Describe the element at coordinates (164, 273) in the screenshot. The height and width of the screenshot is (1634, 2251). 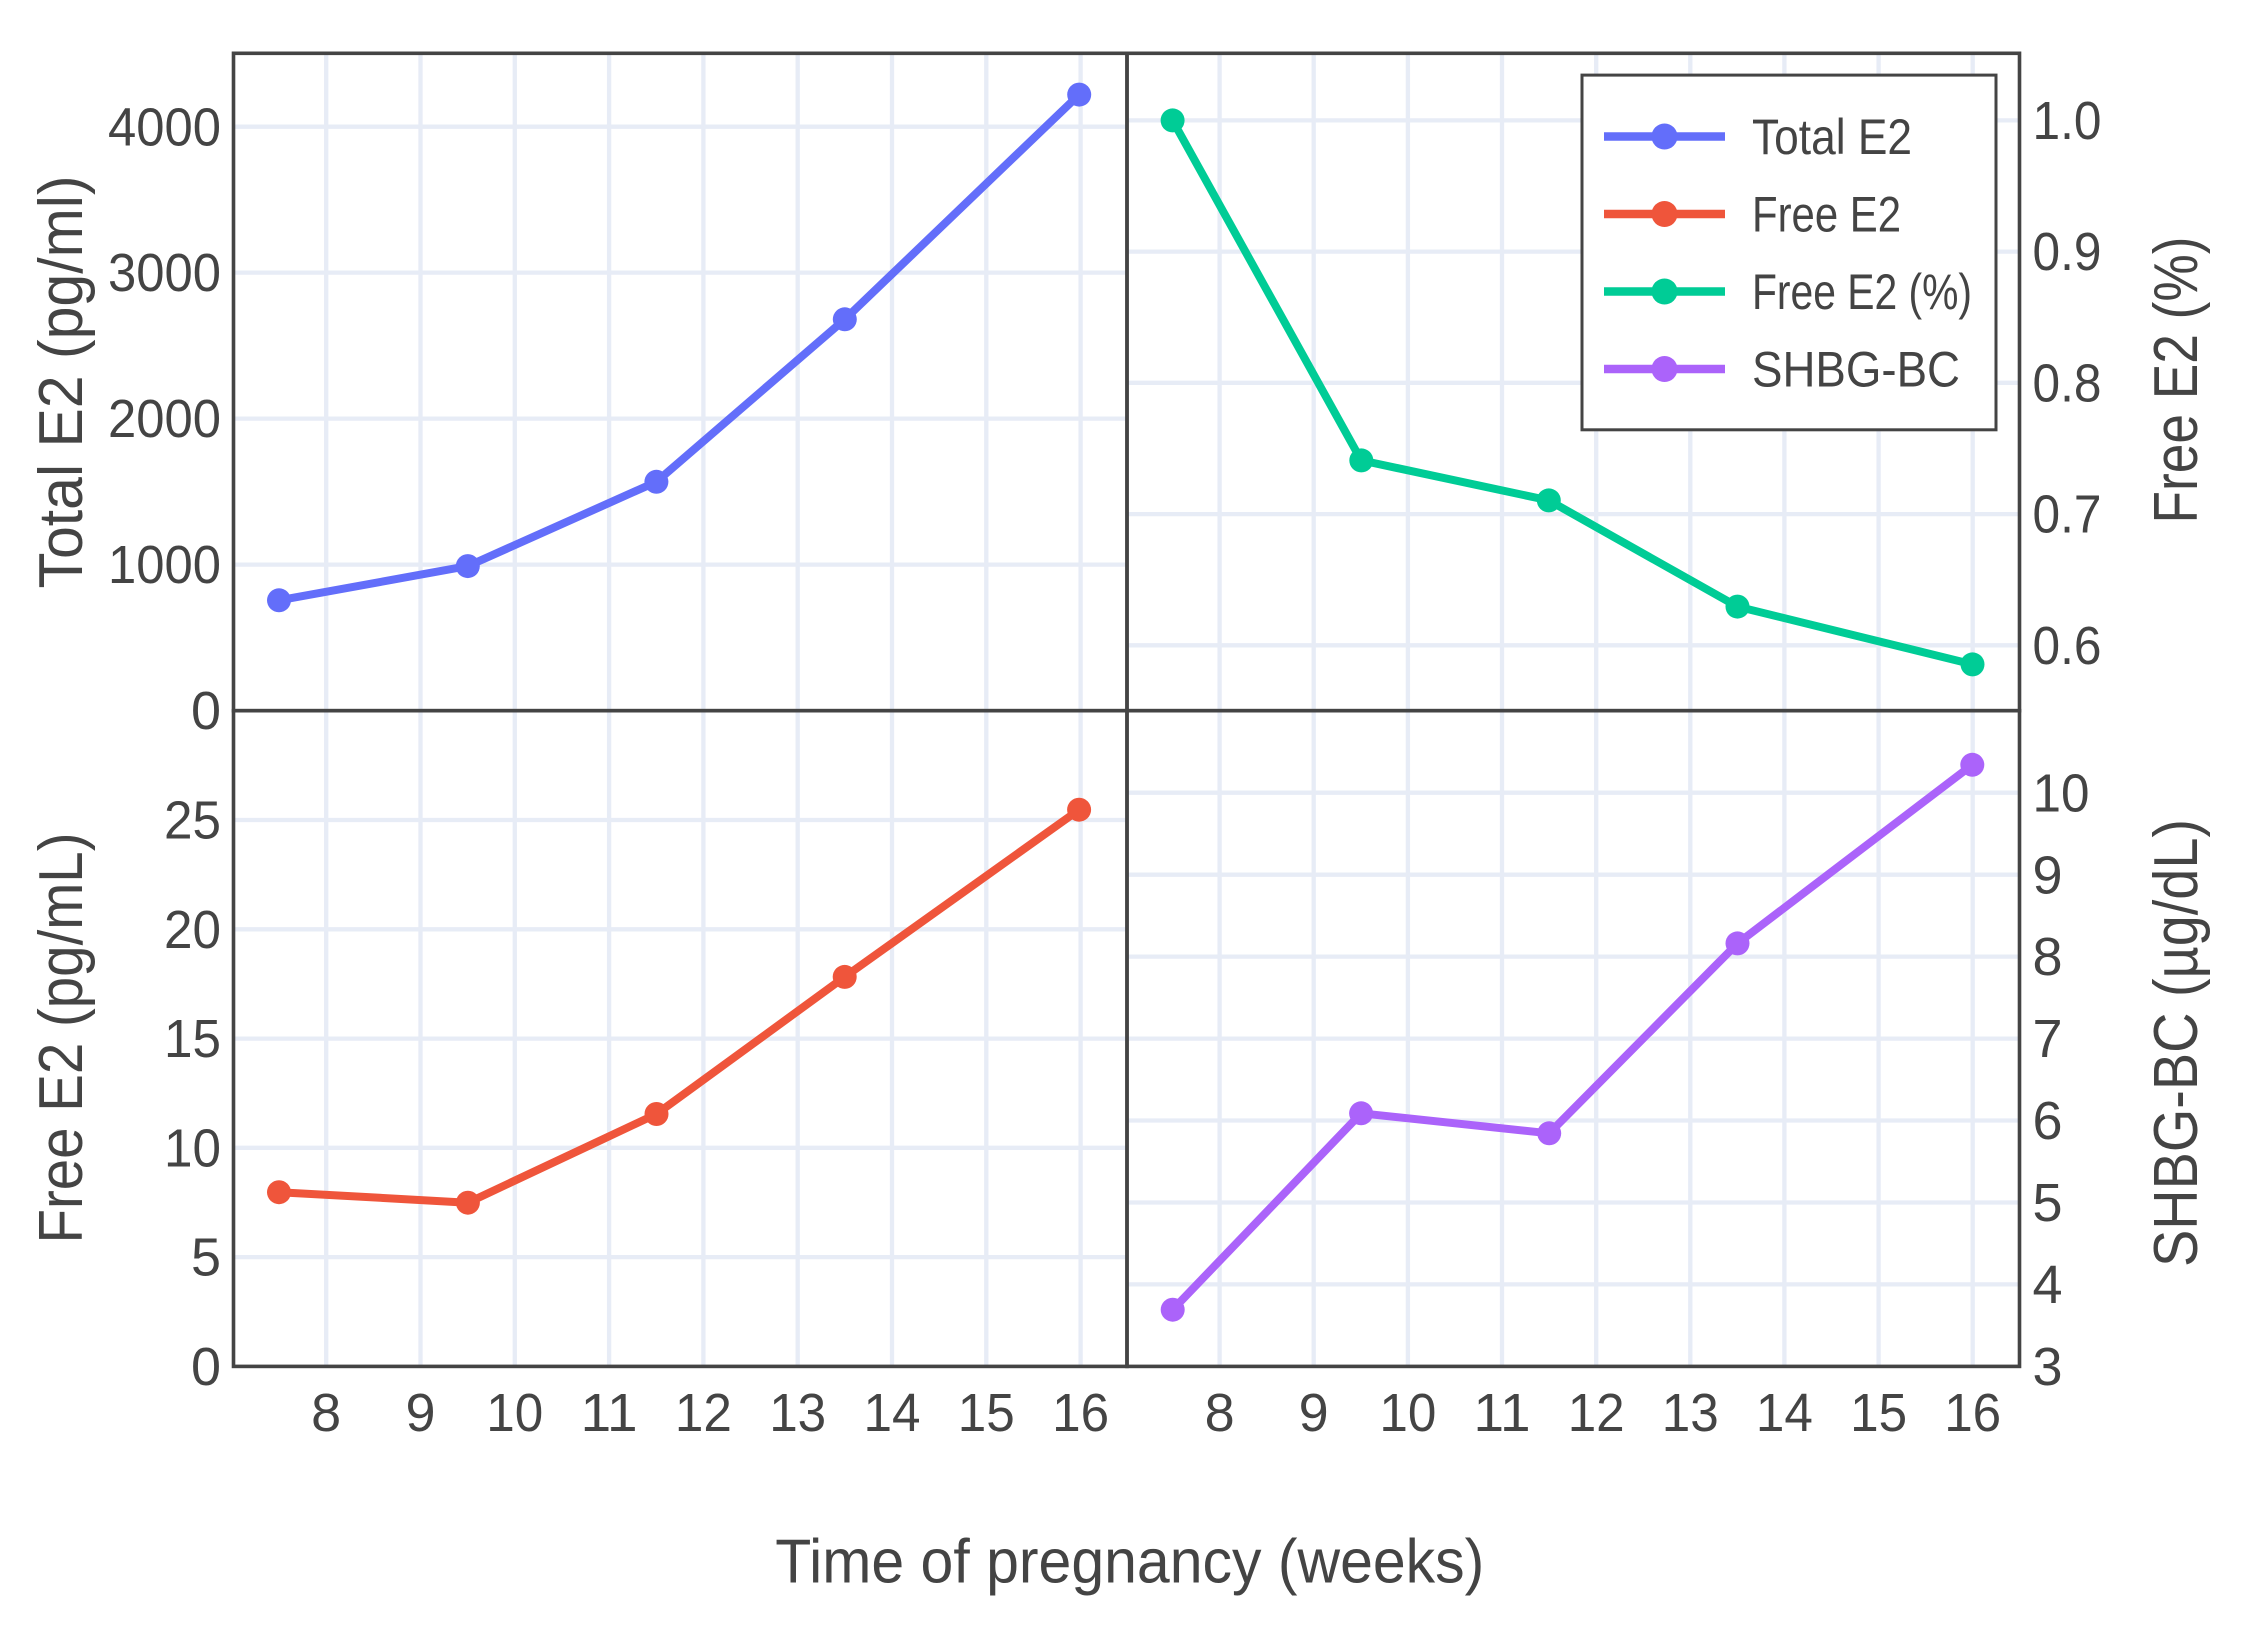
I see `svg-text: 3000` at that location.